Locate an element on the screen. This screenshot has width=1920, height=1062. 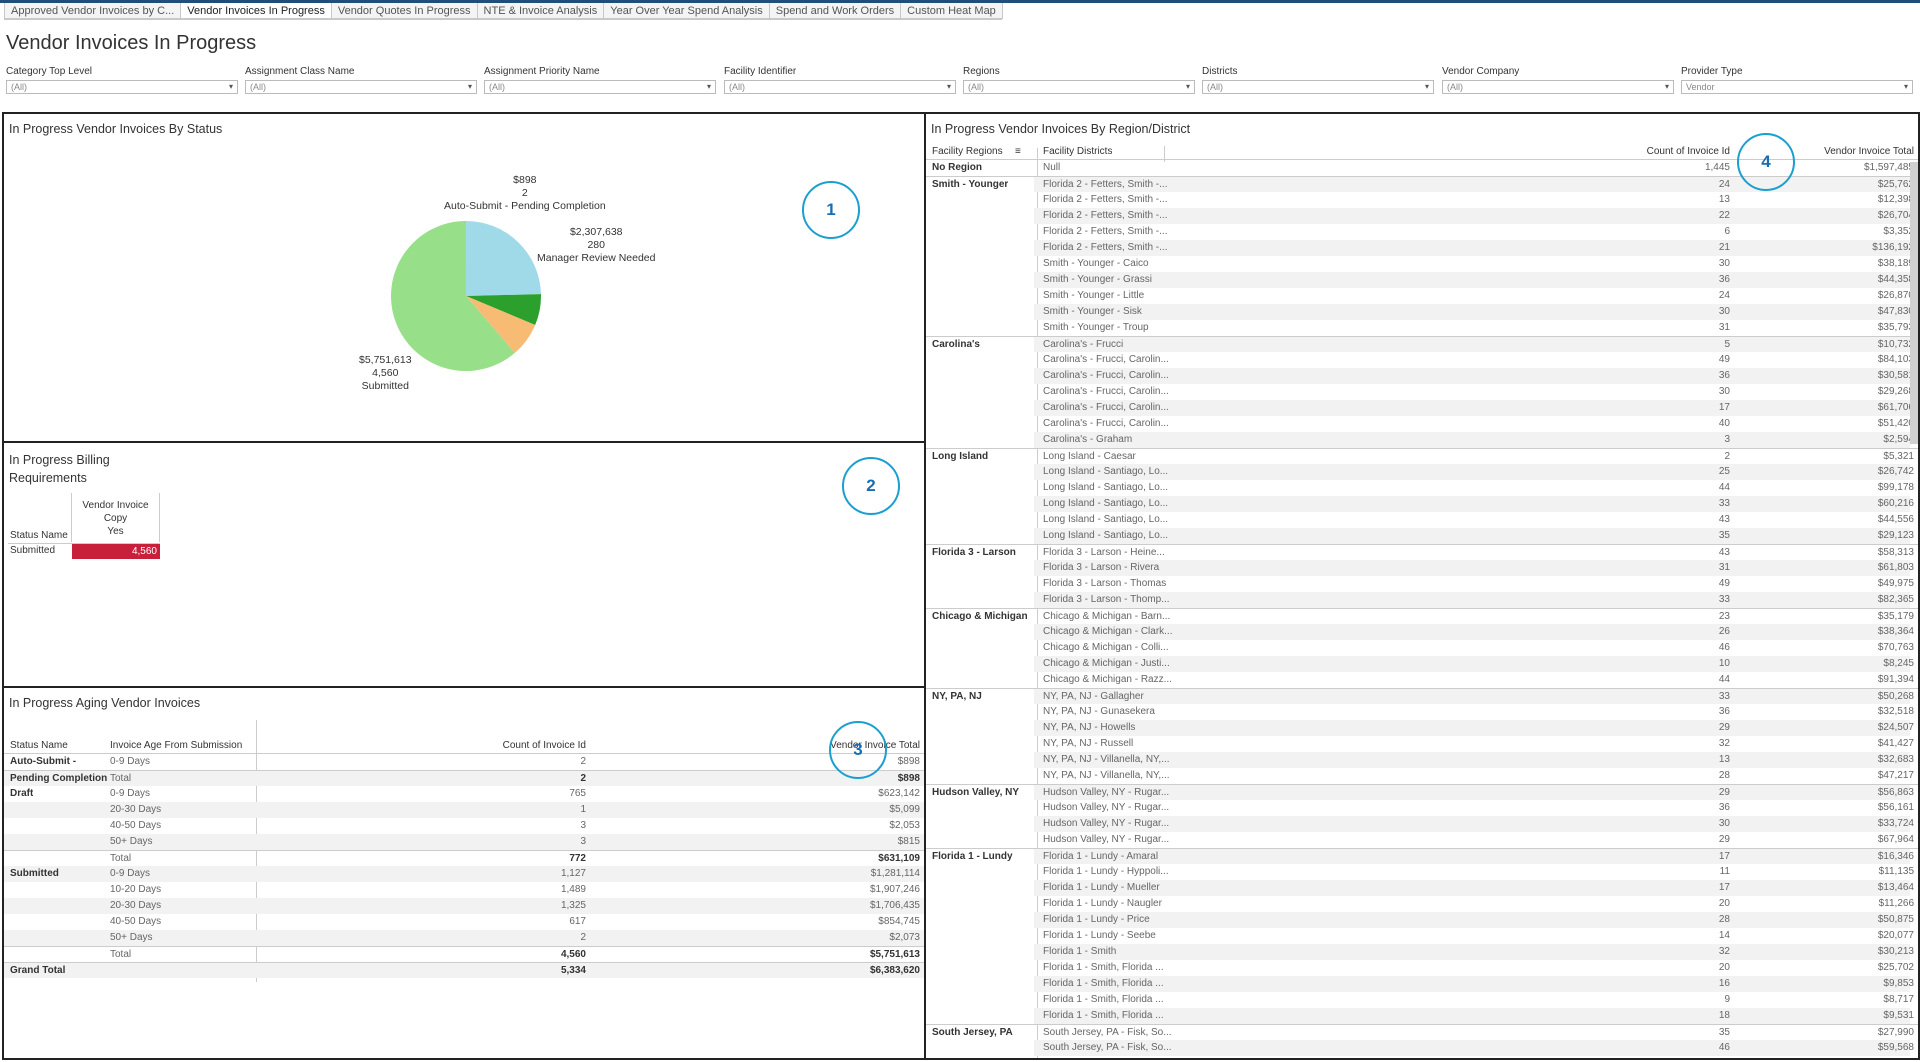
region-table-row: Florida 3 - Larson - Rivera 31 $61,803 is located at coordinates (1422, 568).